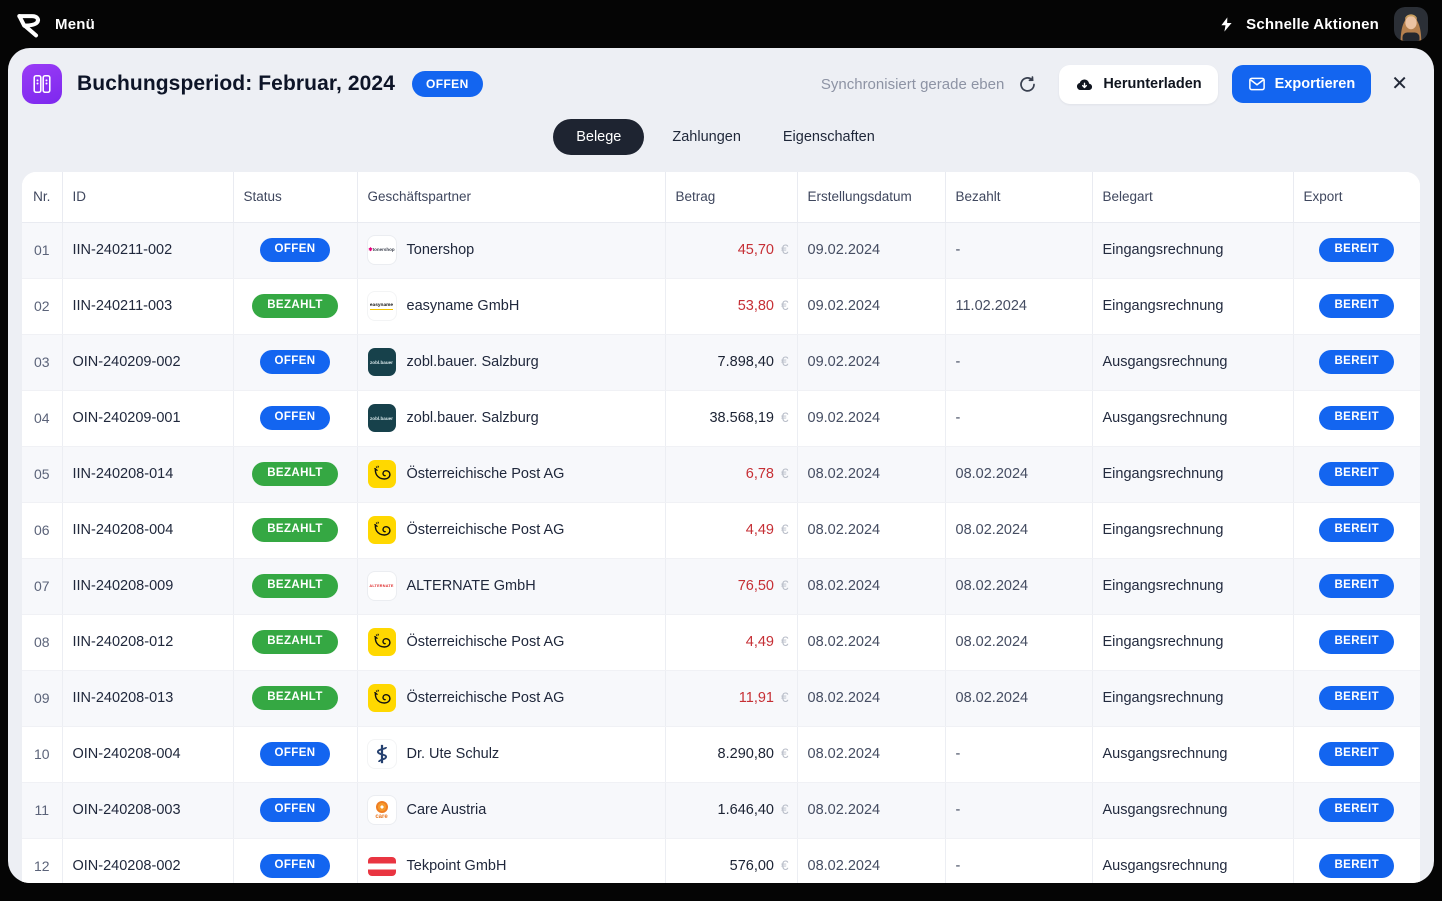 The width and height of the screenshot is (1442, 901). What do you see at coordinates (42, 84) in the screenshot?
I see `binders-icon` at bounding box center [42, 84].